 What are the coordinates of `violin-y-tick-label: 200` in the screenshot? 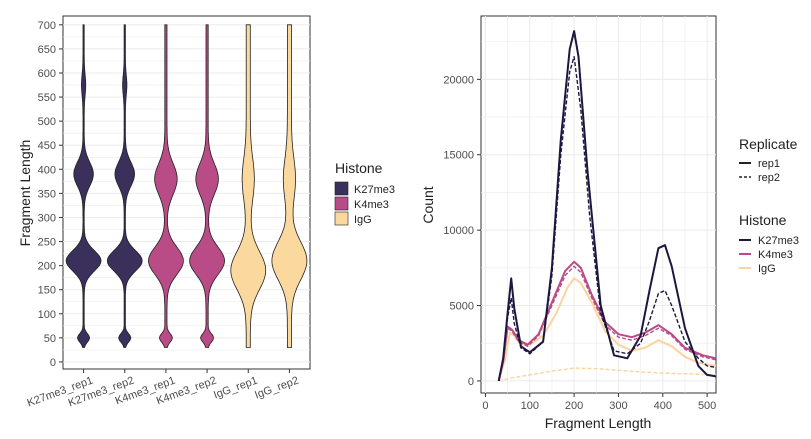 It's located at (47, 267).